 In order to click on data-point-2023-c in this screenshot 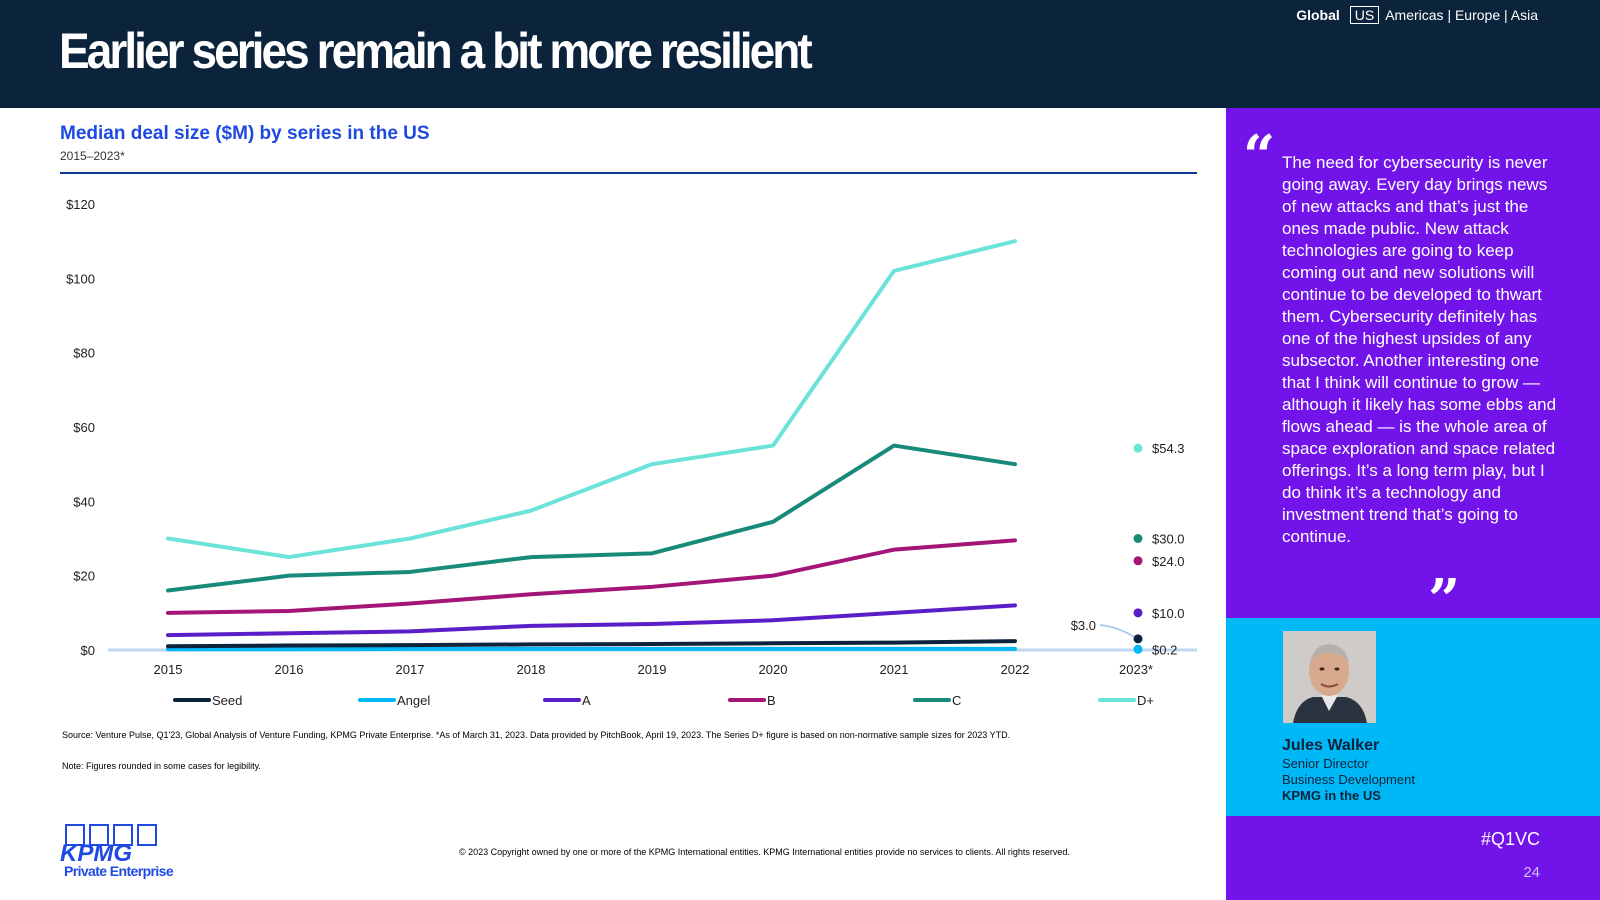, I will do `click(1138, 538)`.